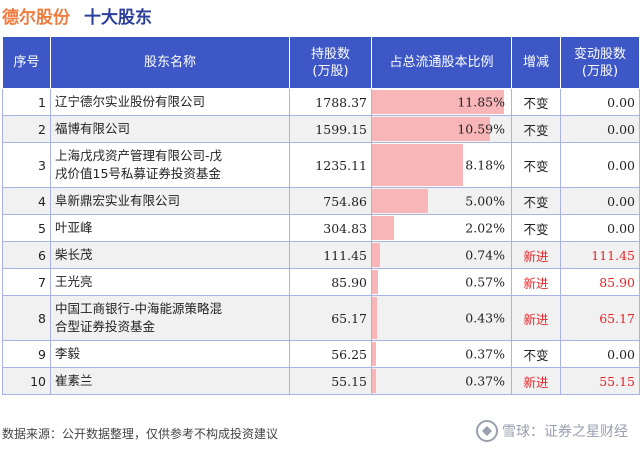 This screenshot has height=450, width=640. I want to click on ratio-cell: 8.18%, so click(441, 165).